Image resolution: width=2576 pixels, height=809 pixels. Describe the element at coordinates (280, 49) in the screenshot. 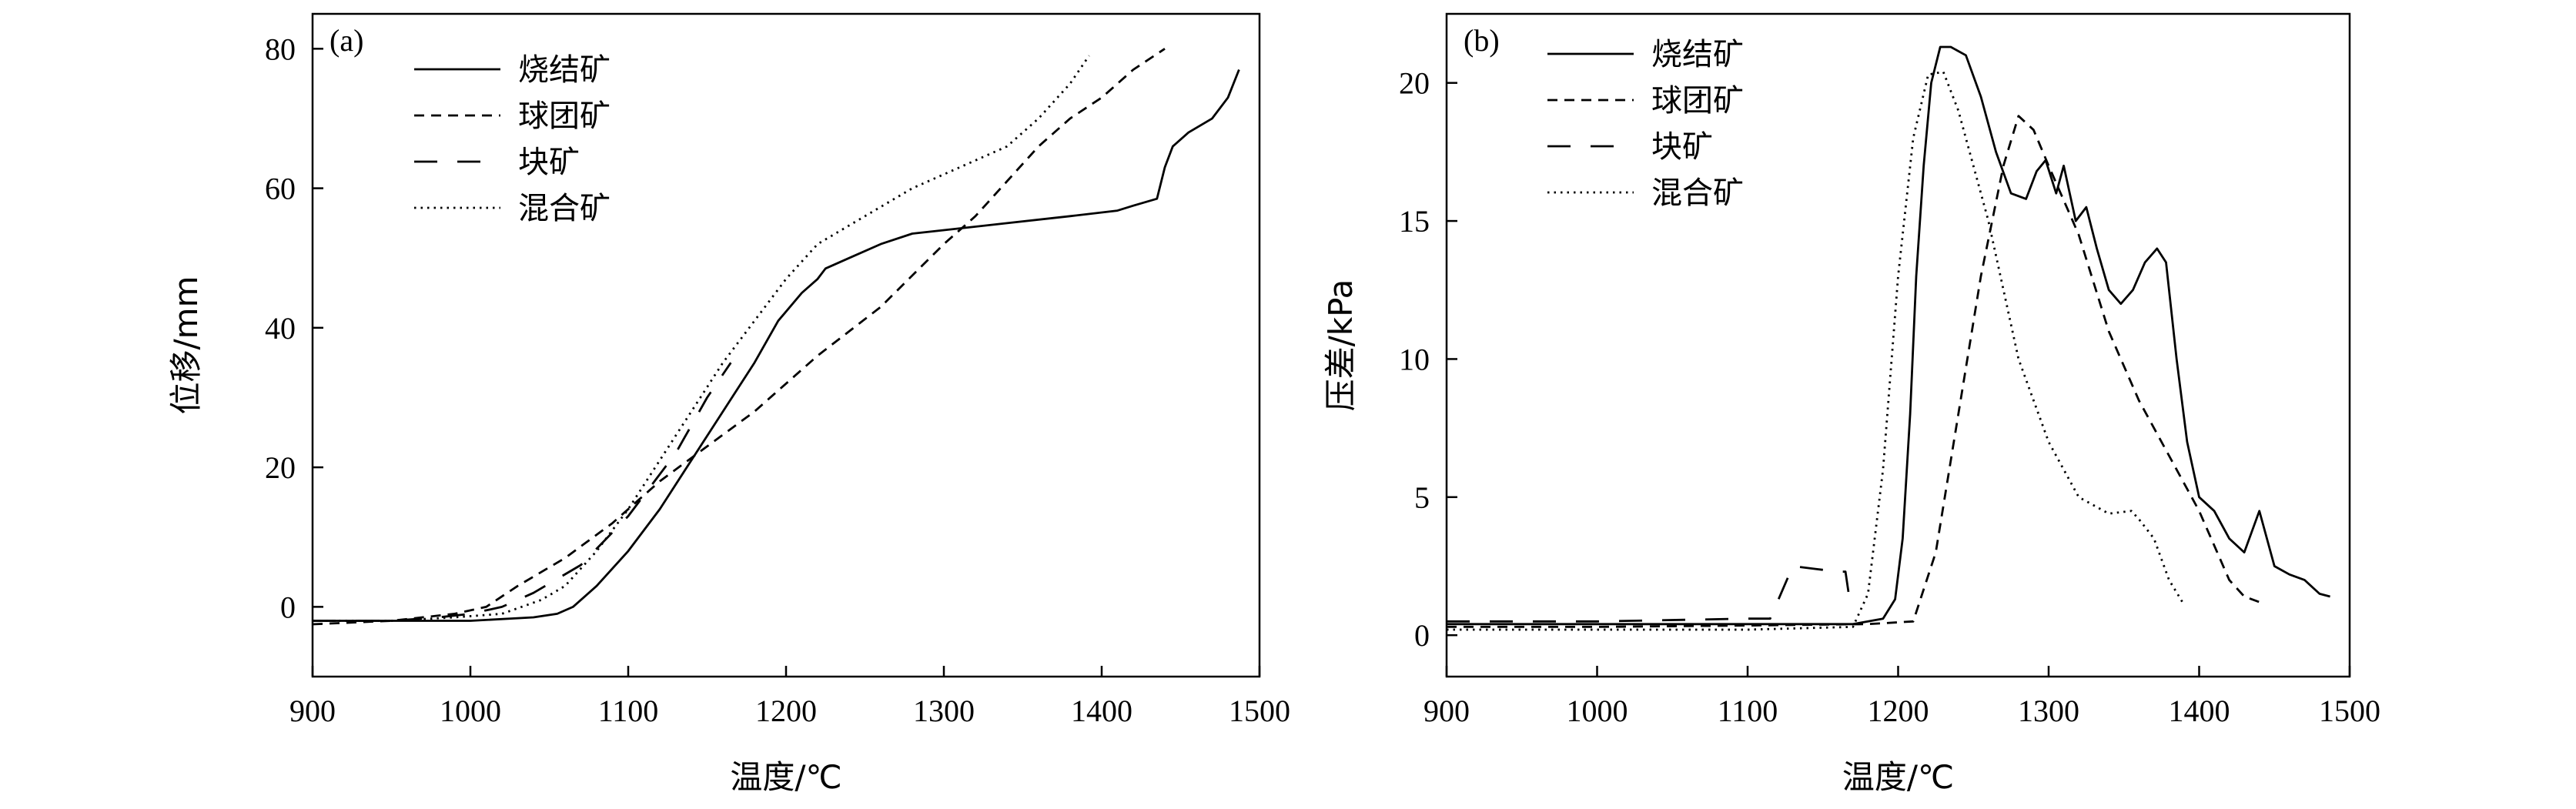

I see `y-tick-label: 80` at that location.